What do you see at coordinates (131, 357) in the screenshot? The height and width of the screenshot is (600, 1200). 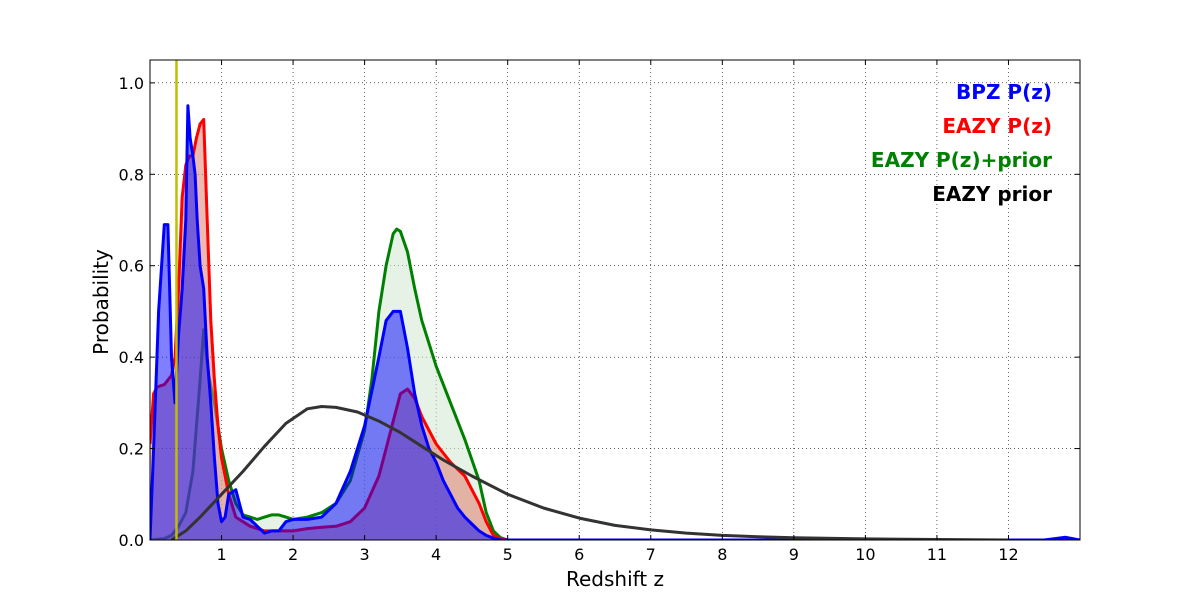 I see `y-tick-label: 0.4` at bounding box center [131, 357].